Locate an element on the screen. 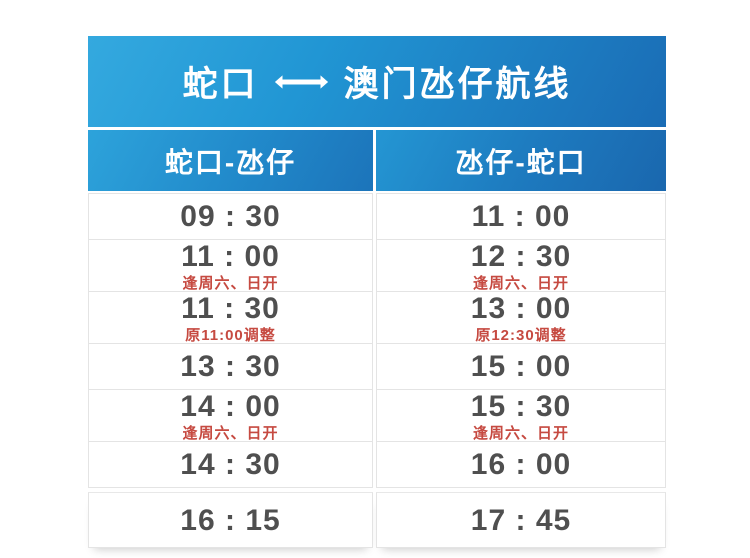 This screenshot has width=750, height=558. departure-time: 11 : 30 is located at coordinates (230, 308).